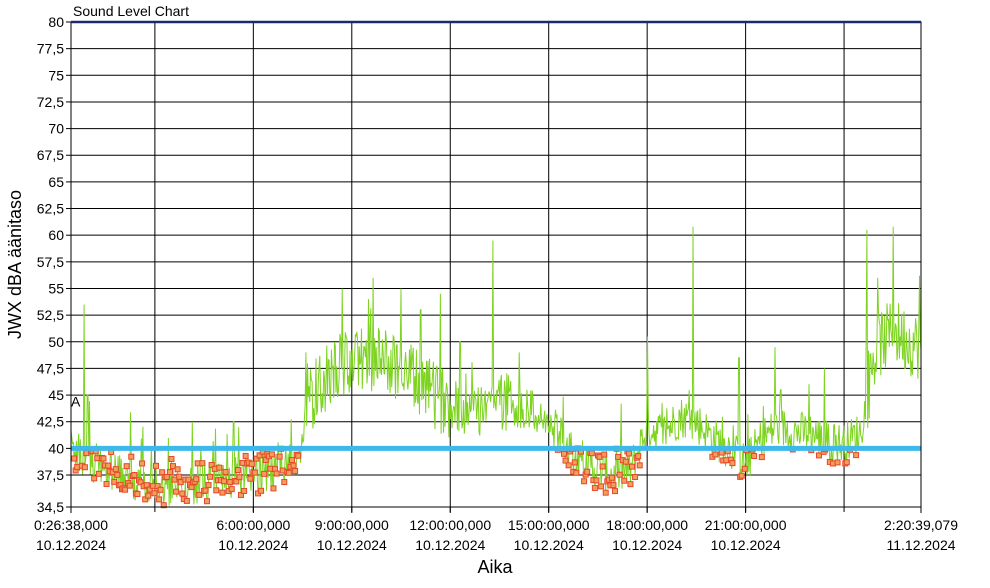 This screenshot has width=990, height=588. I want to click on y-tick-label: 42,5, so click(50, 422).